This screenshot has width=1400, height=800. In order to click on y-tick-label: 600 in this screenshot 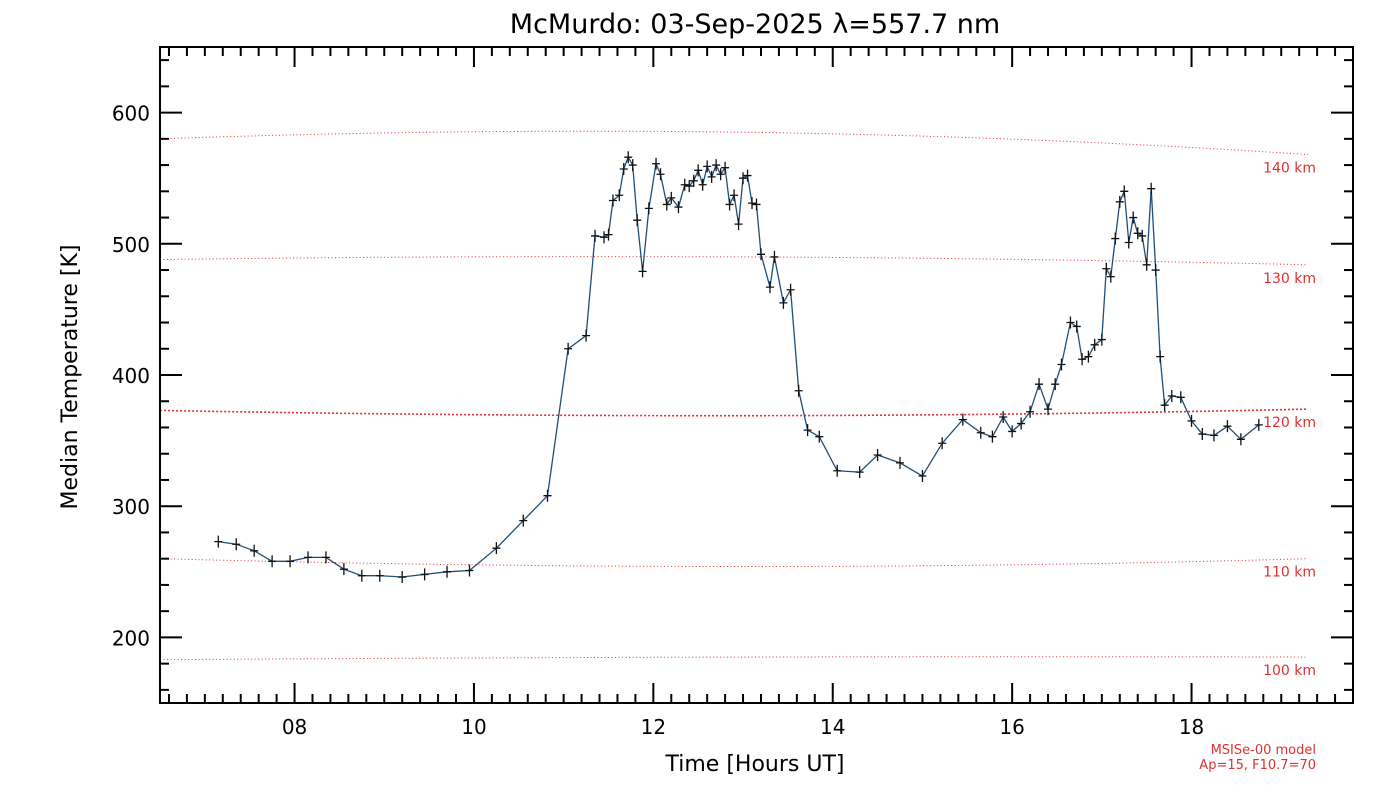, I will do `click(131, 114)`.